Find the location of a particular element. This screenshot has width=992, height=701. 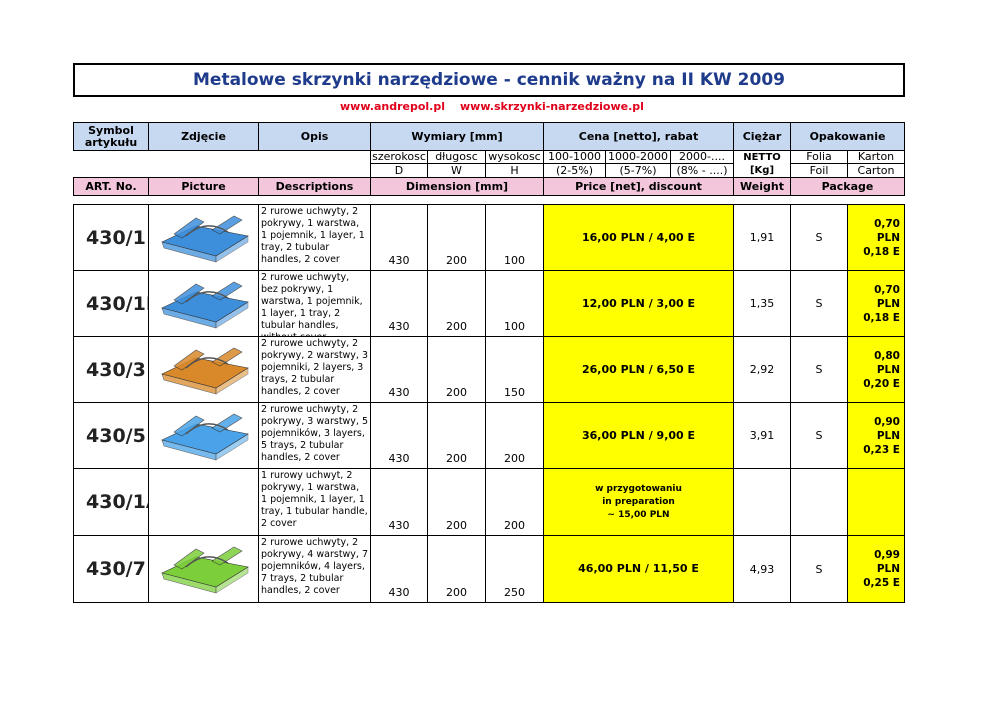

dimension-text: 100 is located at coordinates (514, 260).